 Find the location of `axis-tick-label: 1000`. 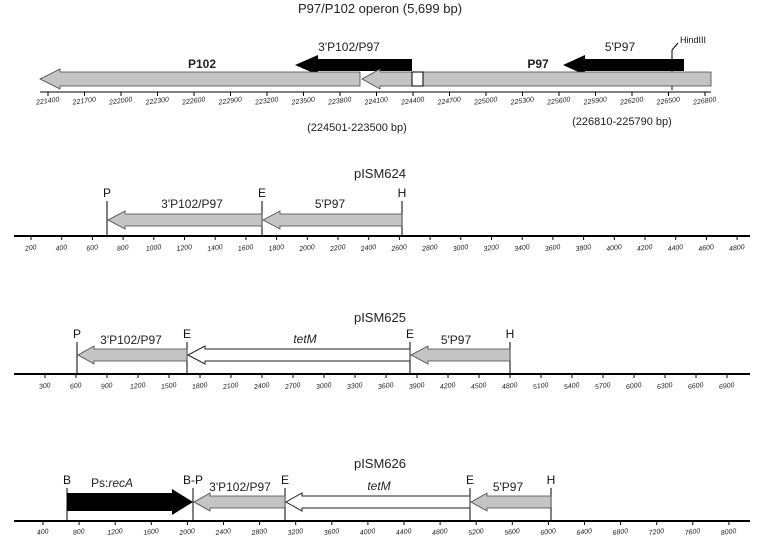

axis-tick-label: 1000 is located at coordinates (153, 248).